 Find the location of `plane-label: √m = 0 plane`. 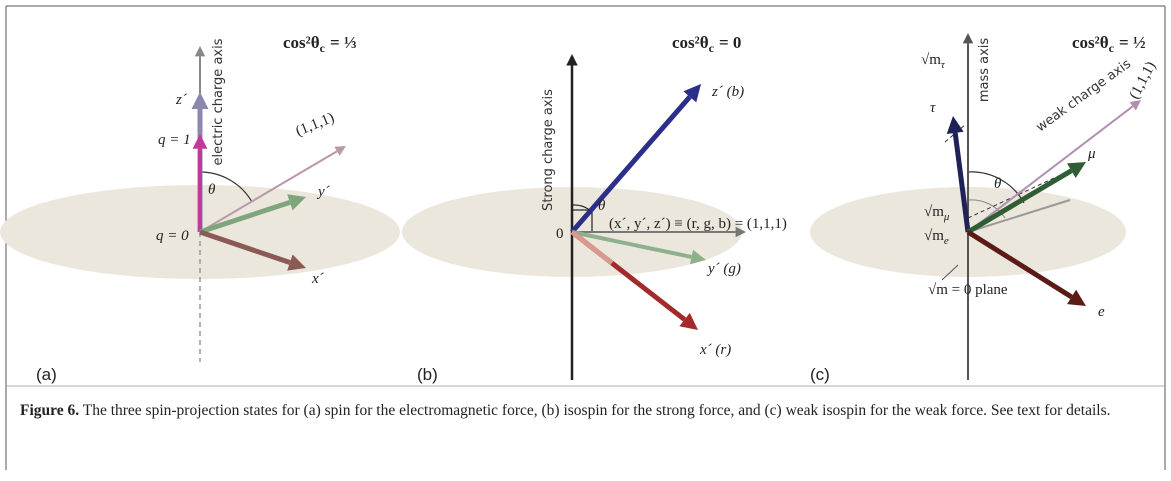

plane-label: √m = 0 plane is located at coordinates (968, 290).